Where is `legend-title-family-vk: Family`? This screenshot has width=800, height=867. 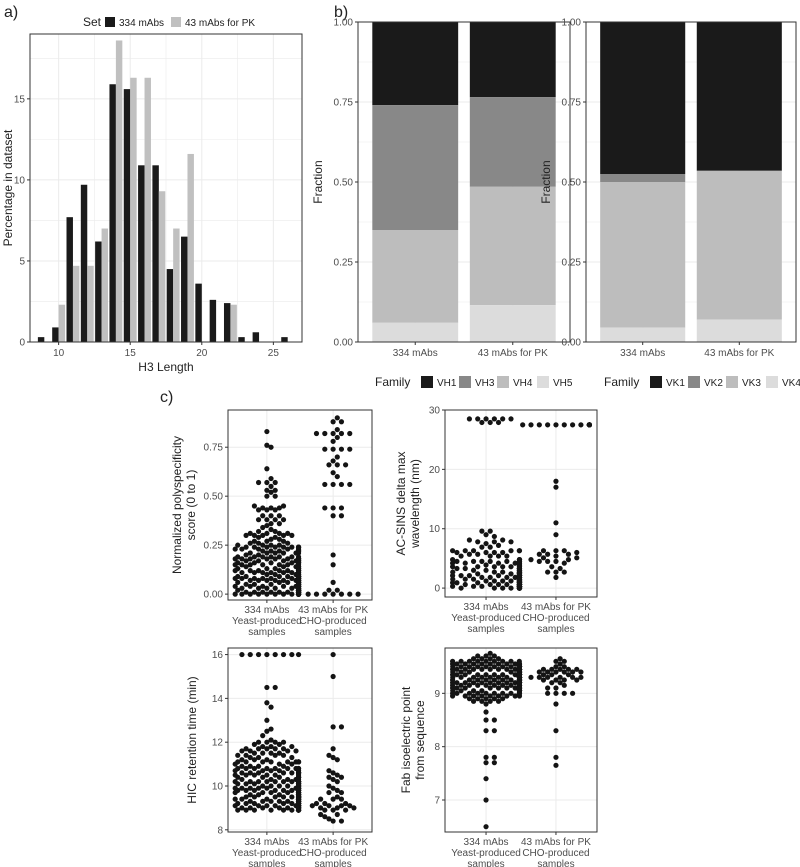 legend-title-family-vk: Family is located at coordinates (621, 382).